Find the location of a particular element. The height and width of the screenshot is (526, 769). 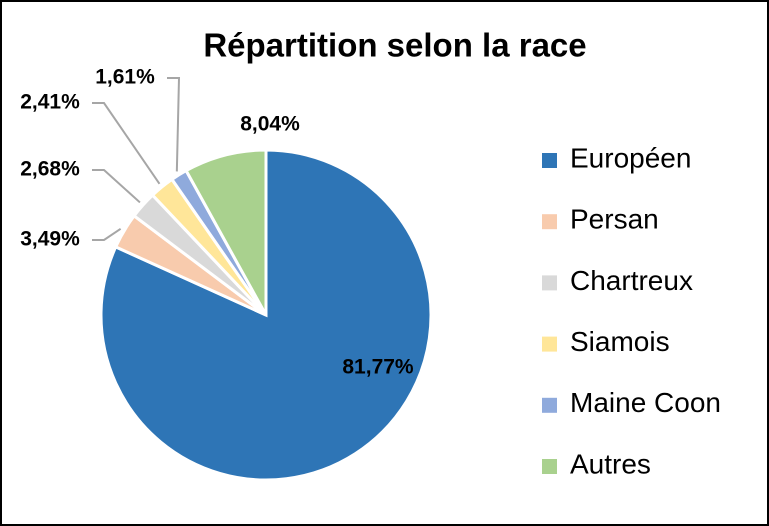

chart-title: Répartition selon la race is located at coordinates (394, 45).